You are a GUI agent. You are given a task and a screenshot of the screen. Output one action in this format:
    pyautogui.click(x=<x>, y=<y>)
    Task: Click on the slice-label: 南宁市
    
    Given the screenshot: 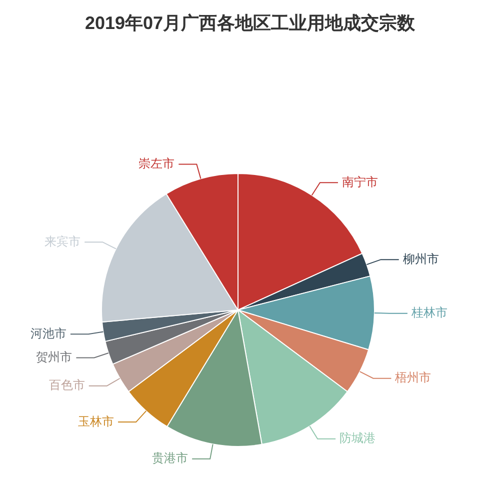 What is the action you would take?
    pyautogui.click(x=360, y=181)
    